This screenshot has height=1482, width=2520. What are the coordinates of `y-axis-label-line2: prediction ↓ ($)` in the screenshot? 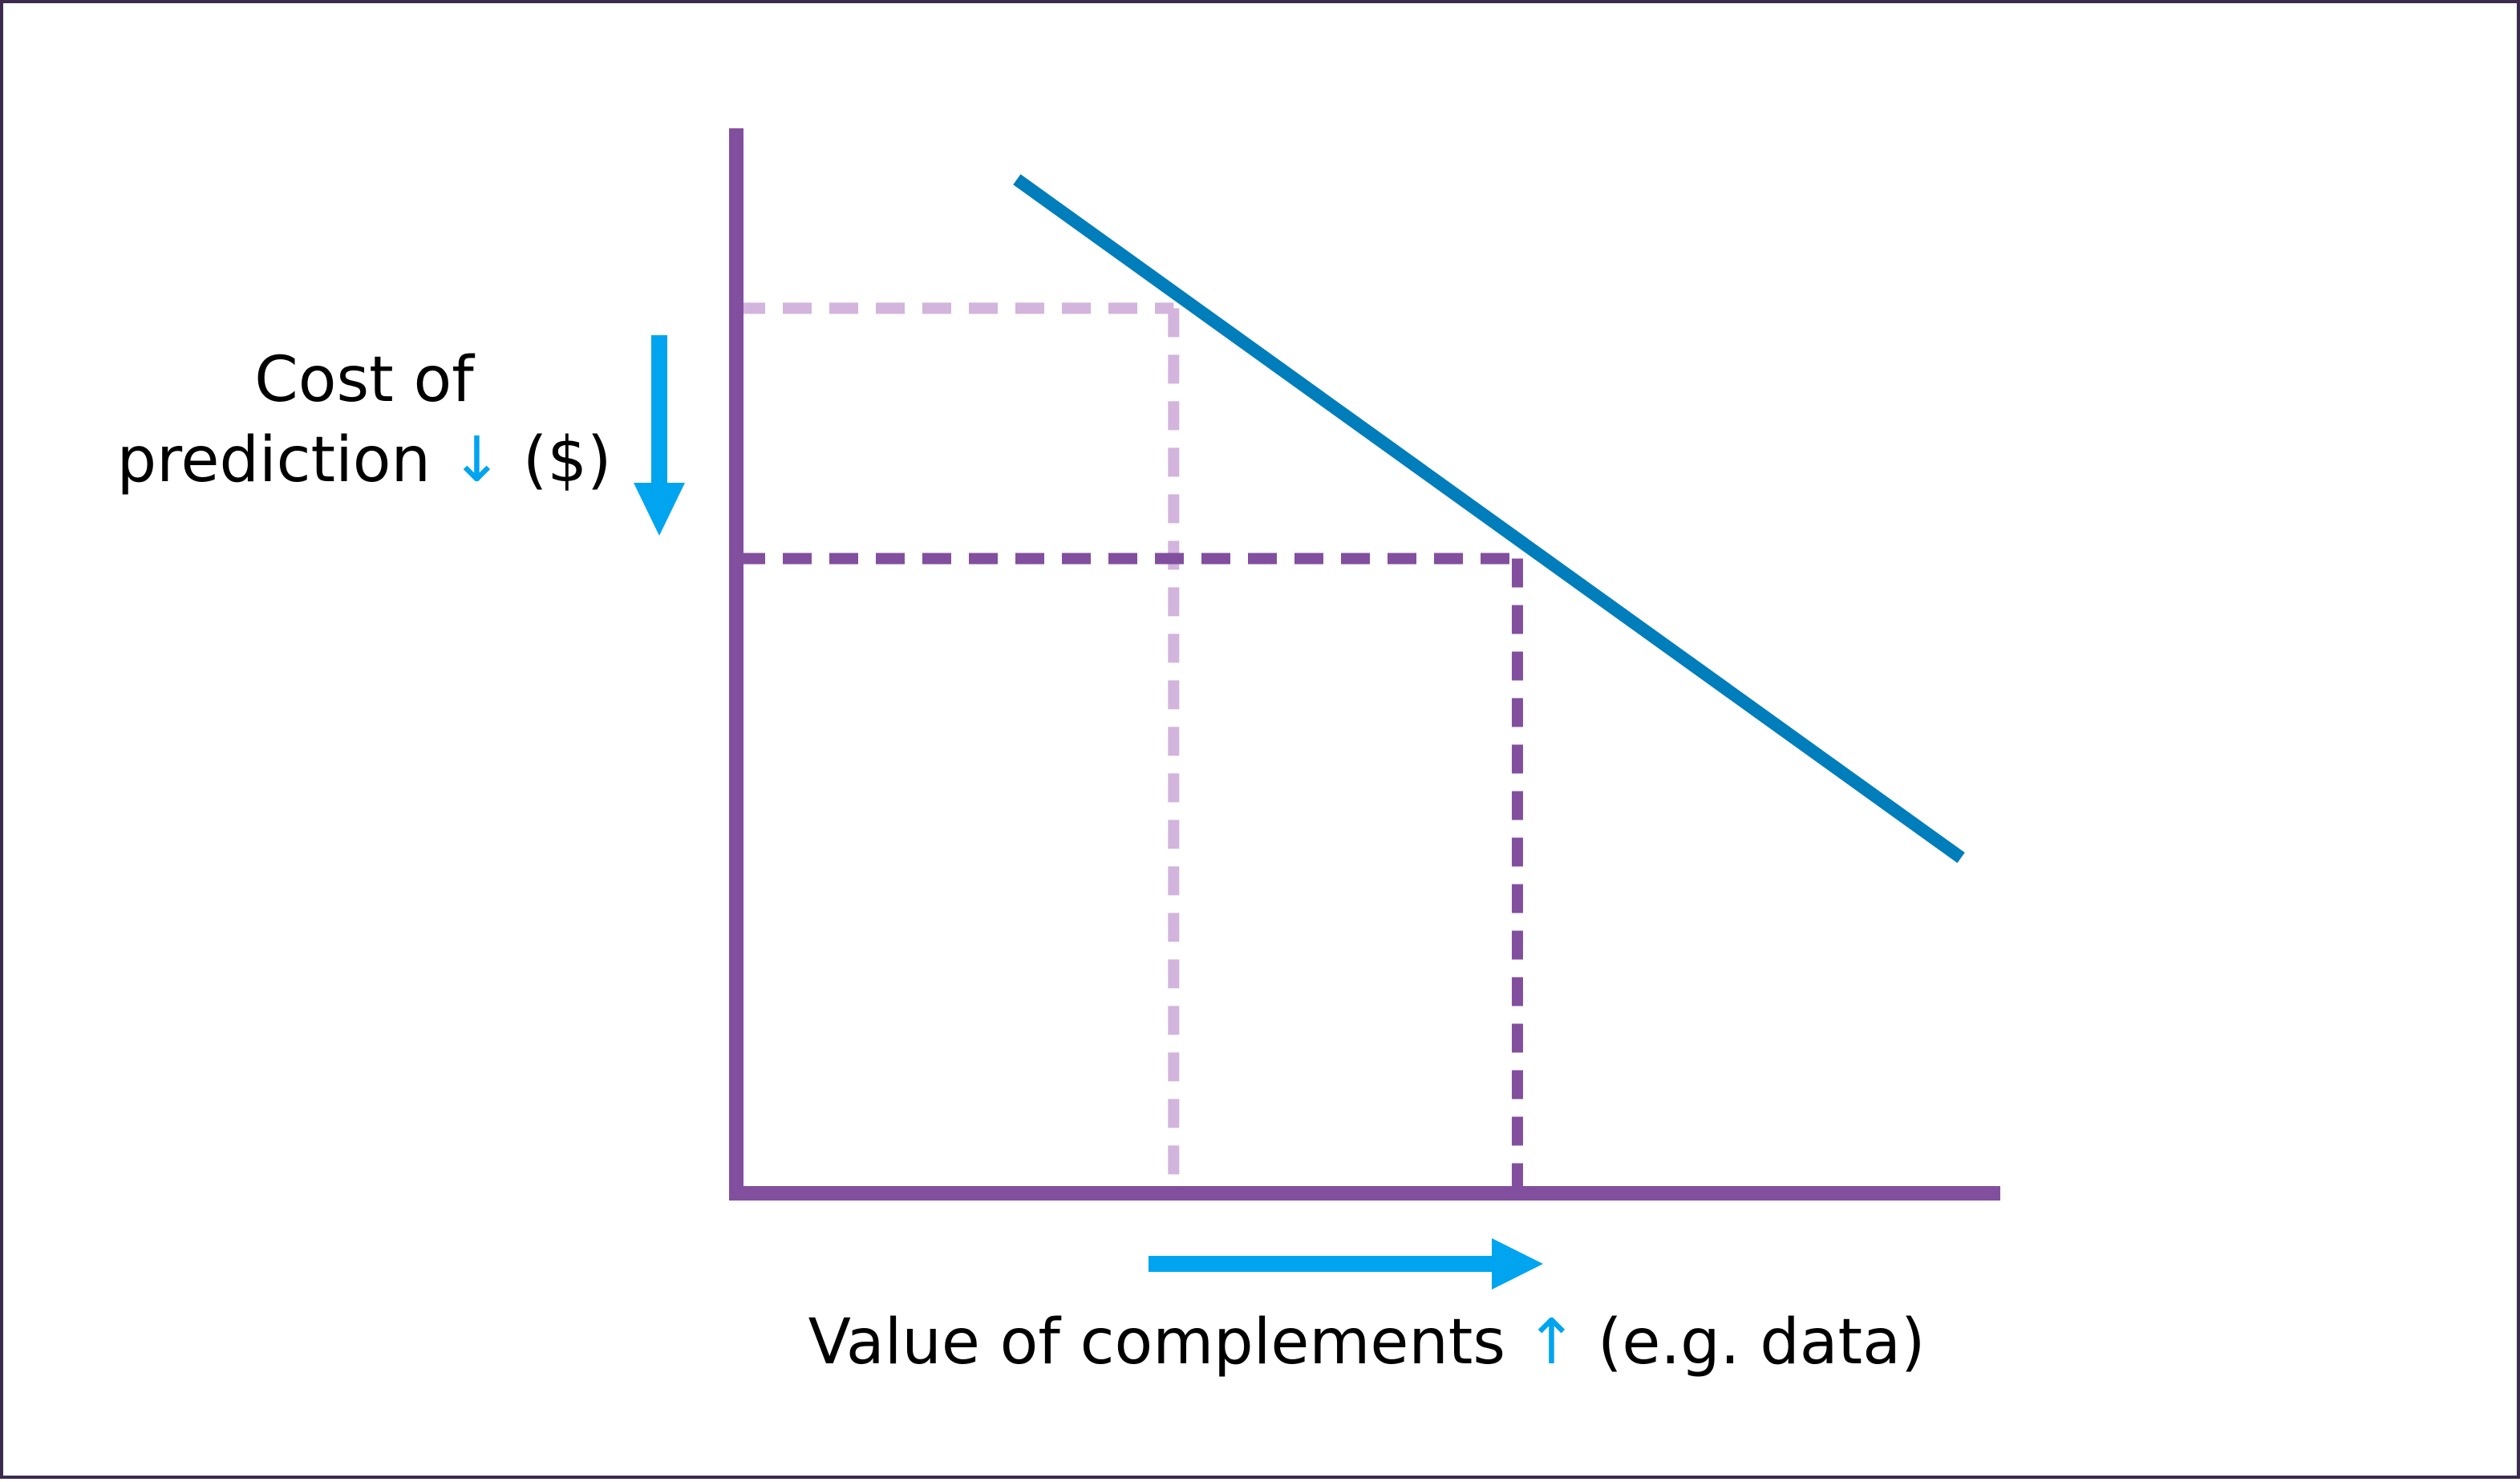 It's located at (364, 460).